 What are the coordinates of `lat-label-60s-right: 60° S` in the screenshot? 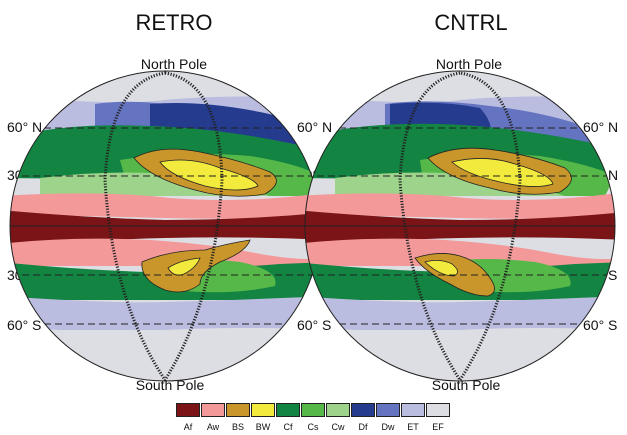 It's located at (600, 325).